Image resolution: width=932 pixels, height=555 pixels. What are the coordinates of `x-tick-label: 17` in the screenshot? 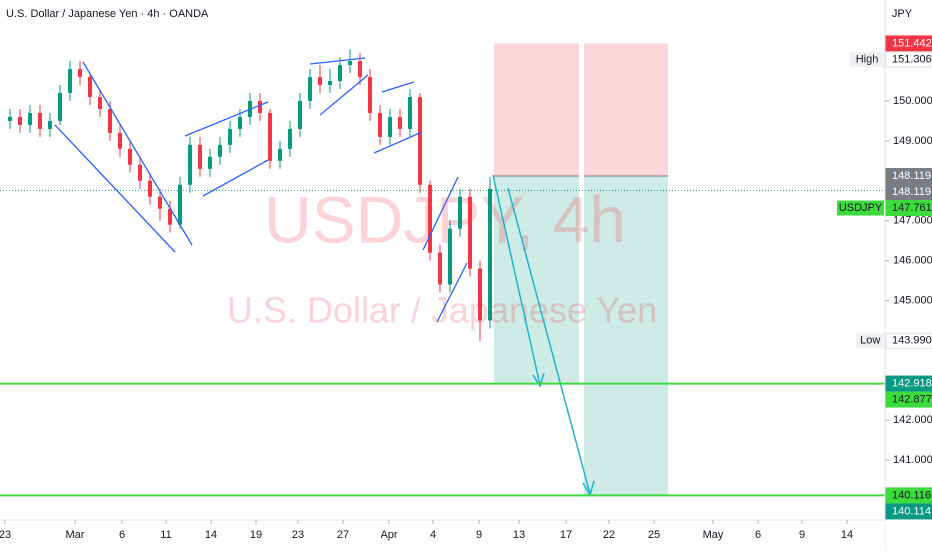 It's located at (566, 535).